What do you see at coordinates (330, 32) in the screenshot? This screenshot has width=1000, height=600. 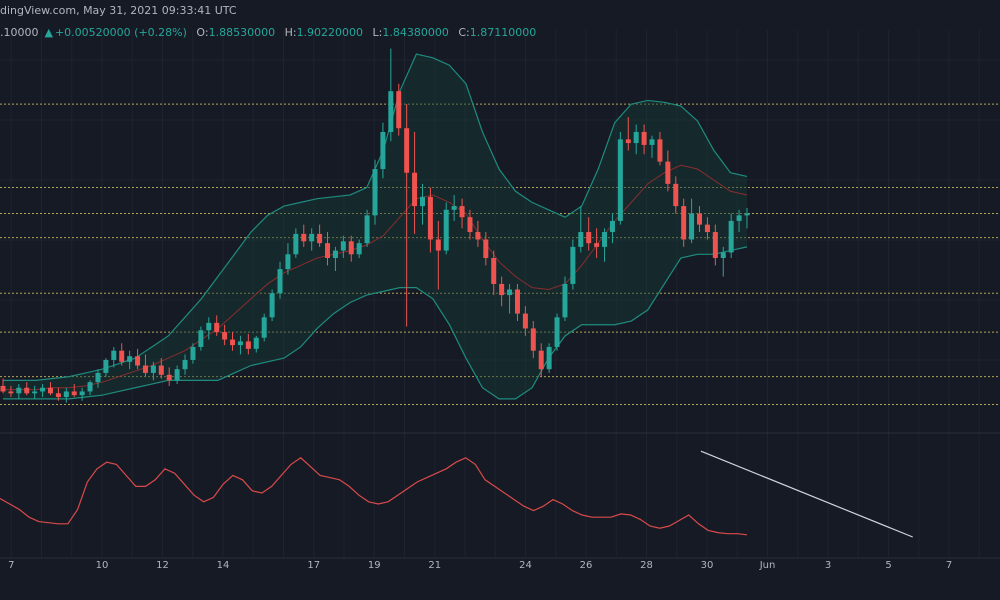 I see `high-value: 1.90220000` at bounding box center [330, 32].